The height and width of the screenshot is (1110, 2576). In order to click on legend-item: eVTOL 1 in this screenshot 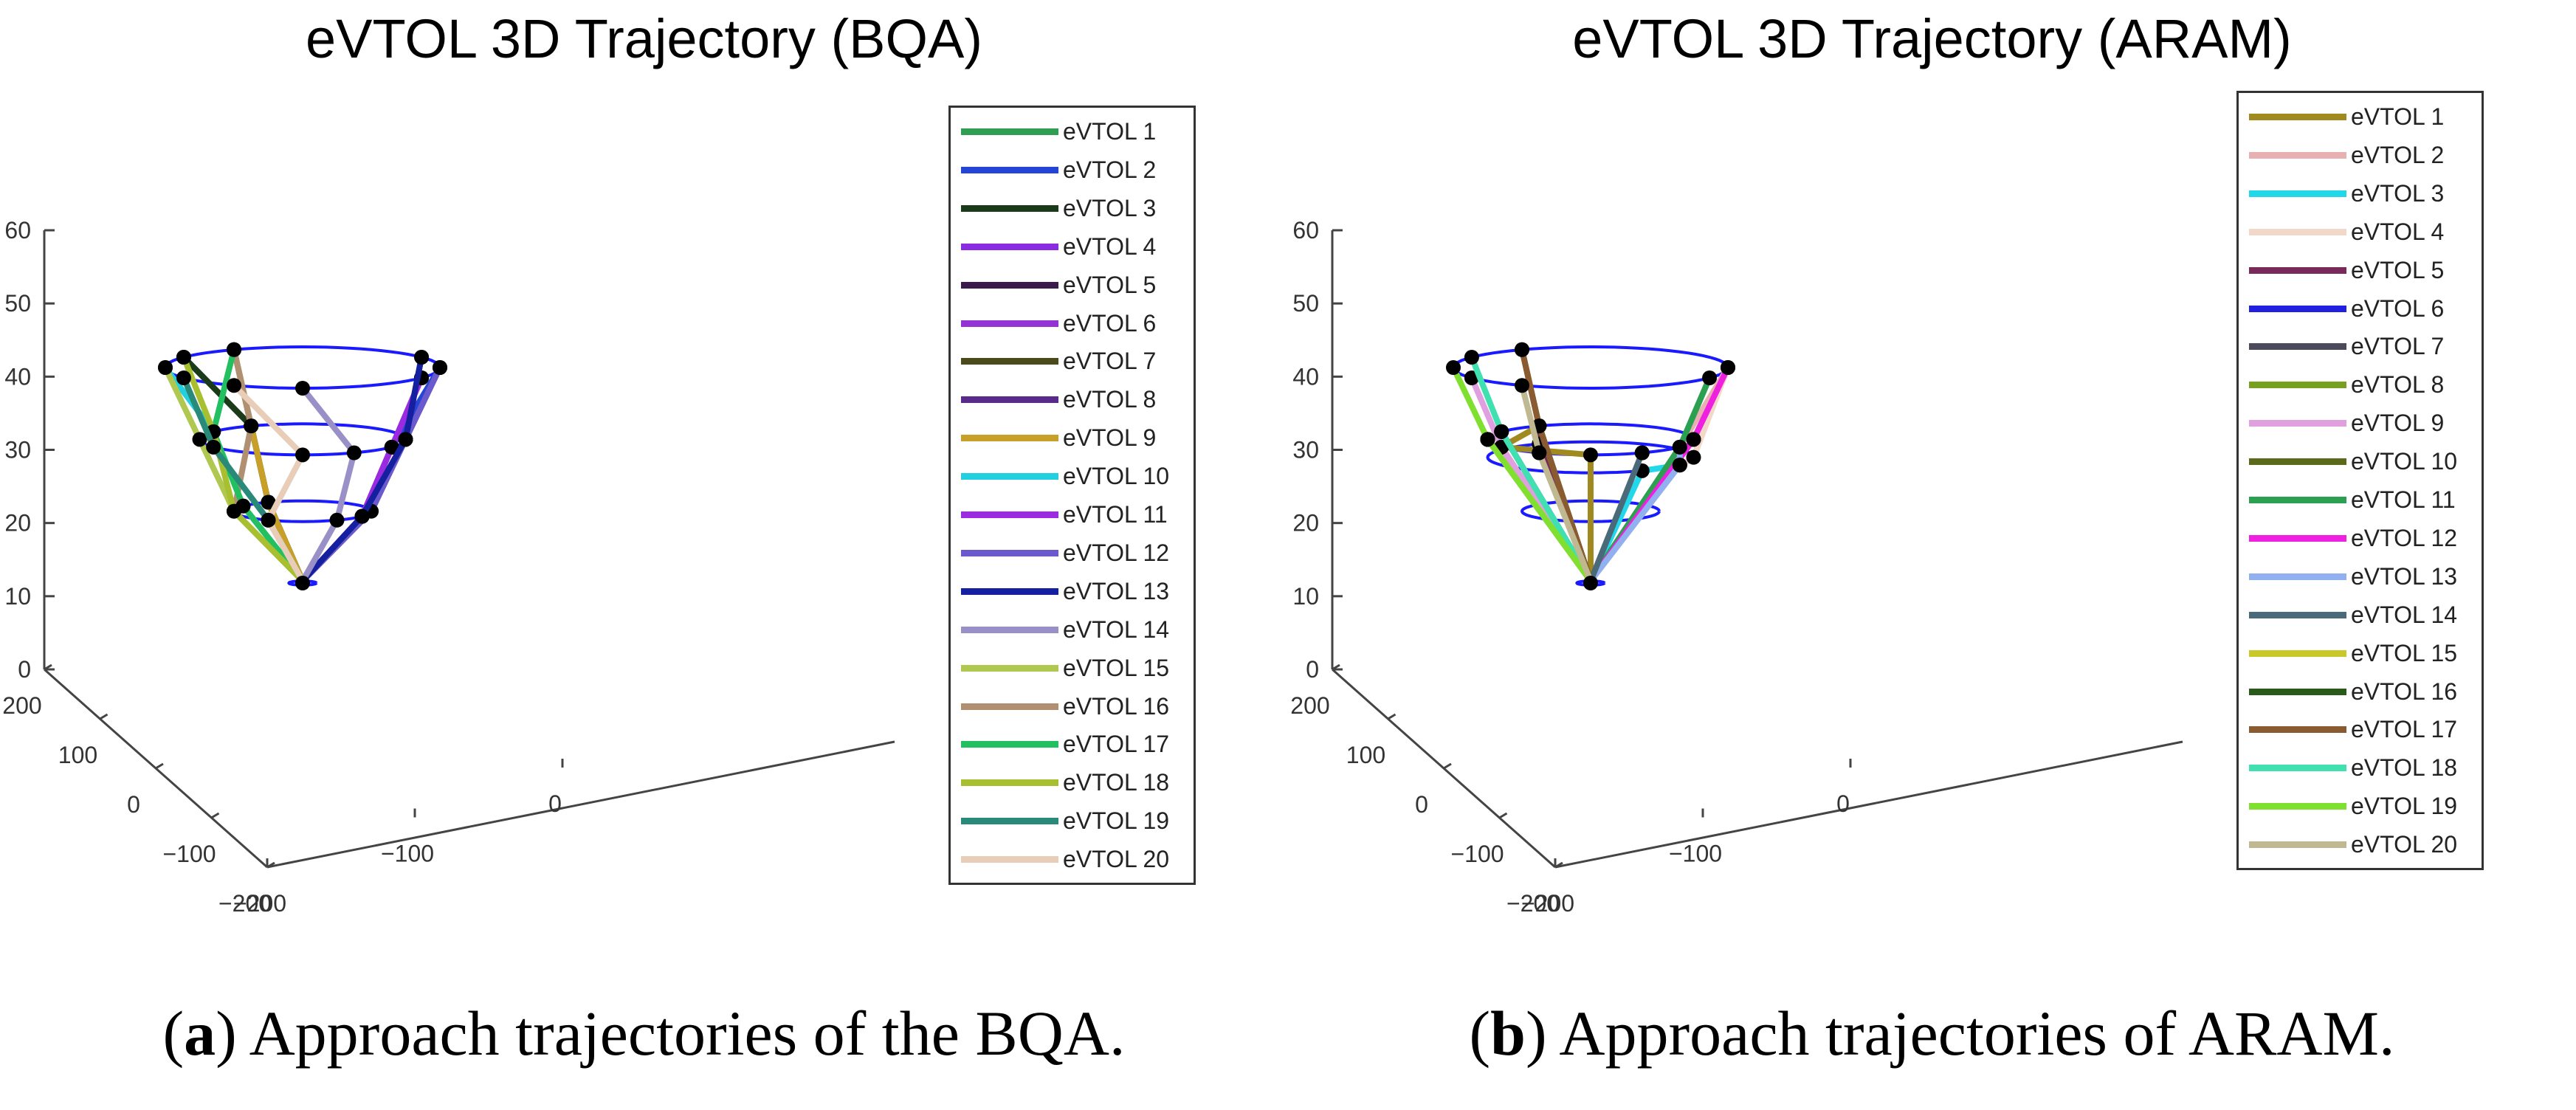, I will do `click(2360, 118)`.